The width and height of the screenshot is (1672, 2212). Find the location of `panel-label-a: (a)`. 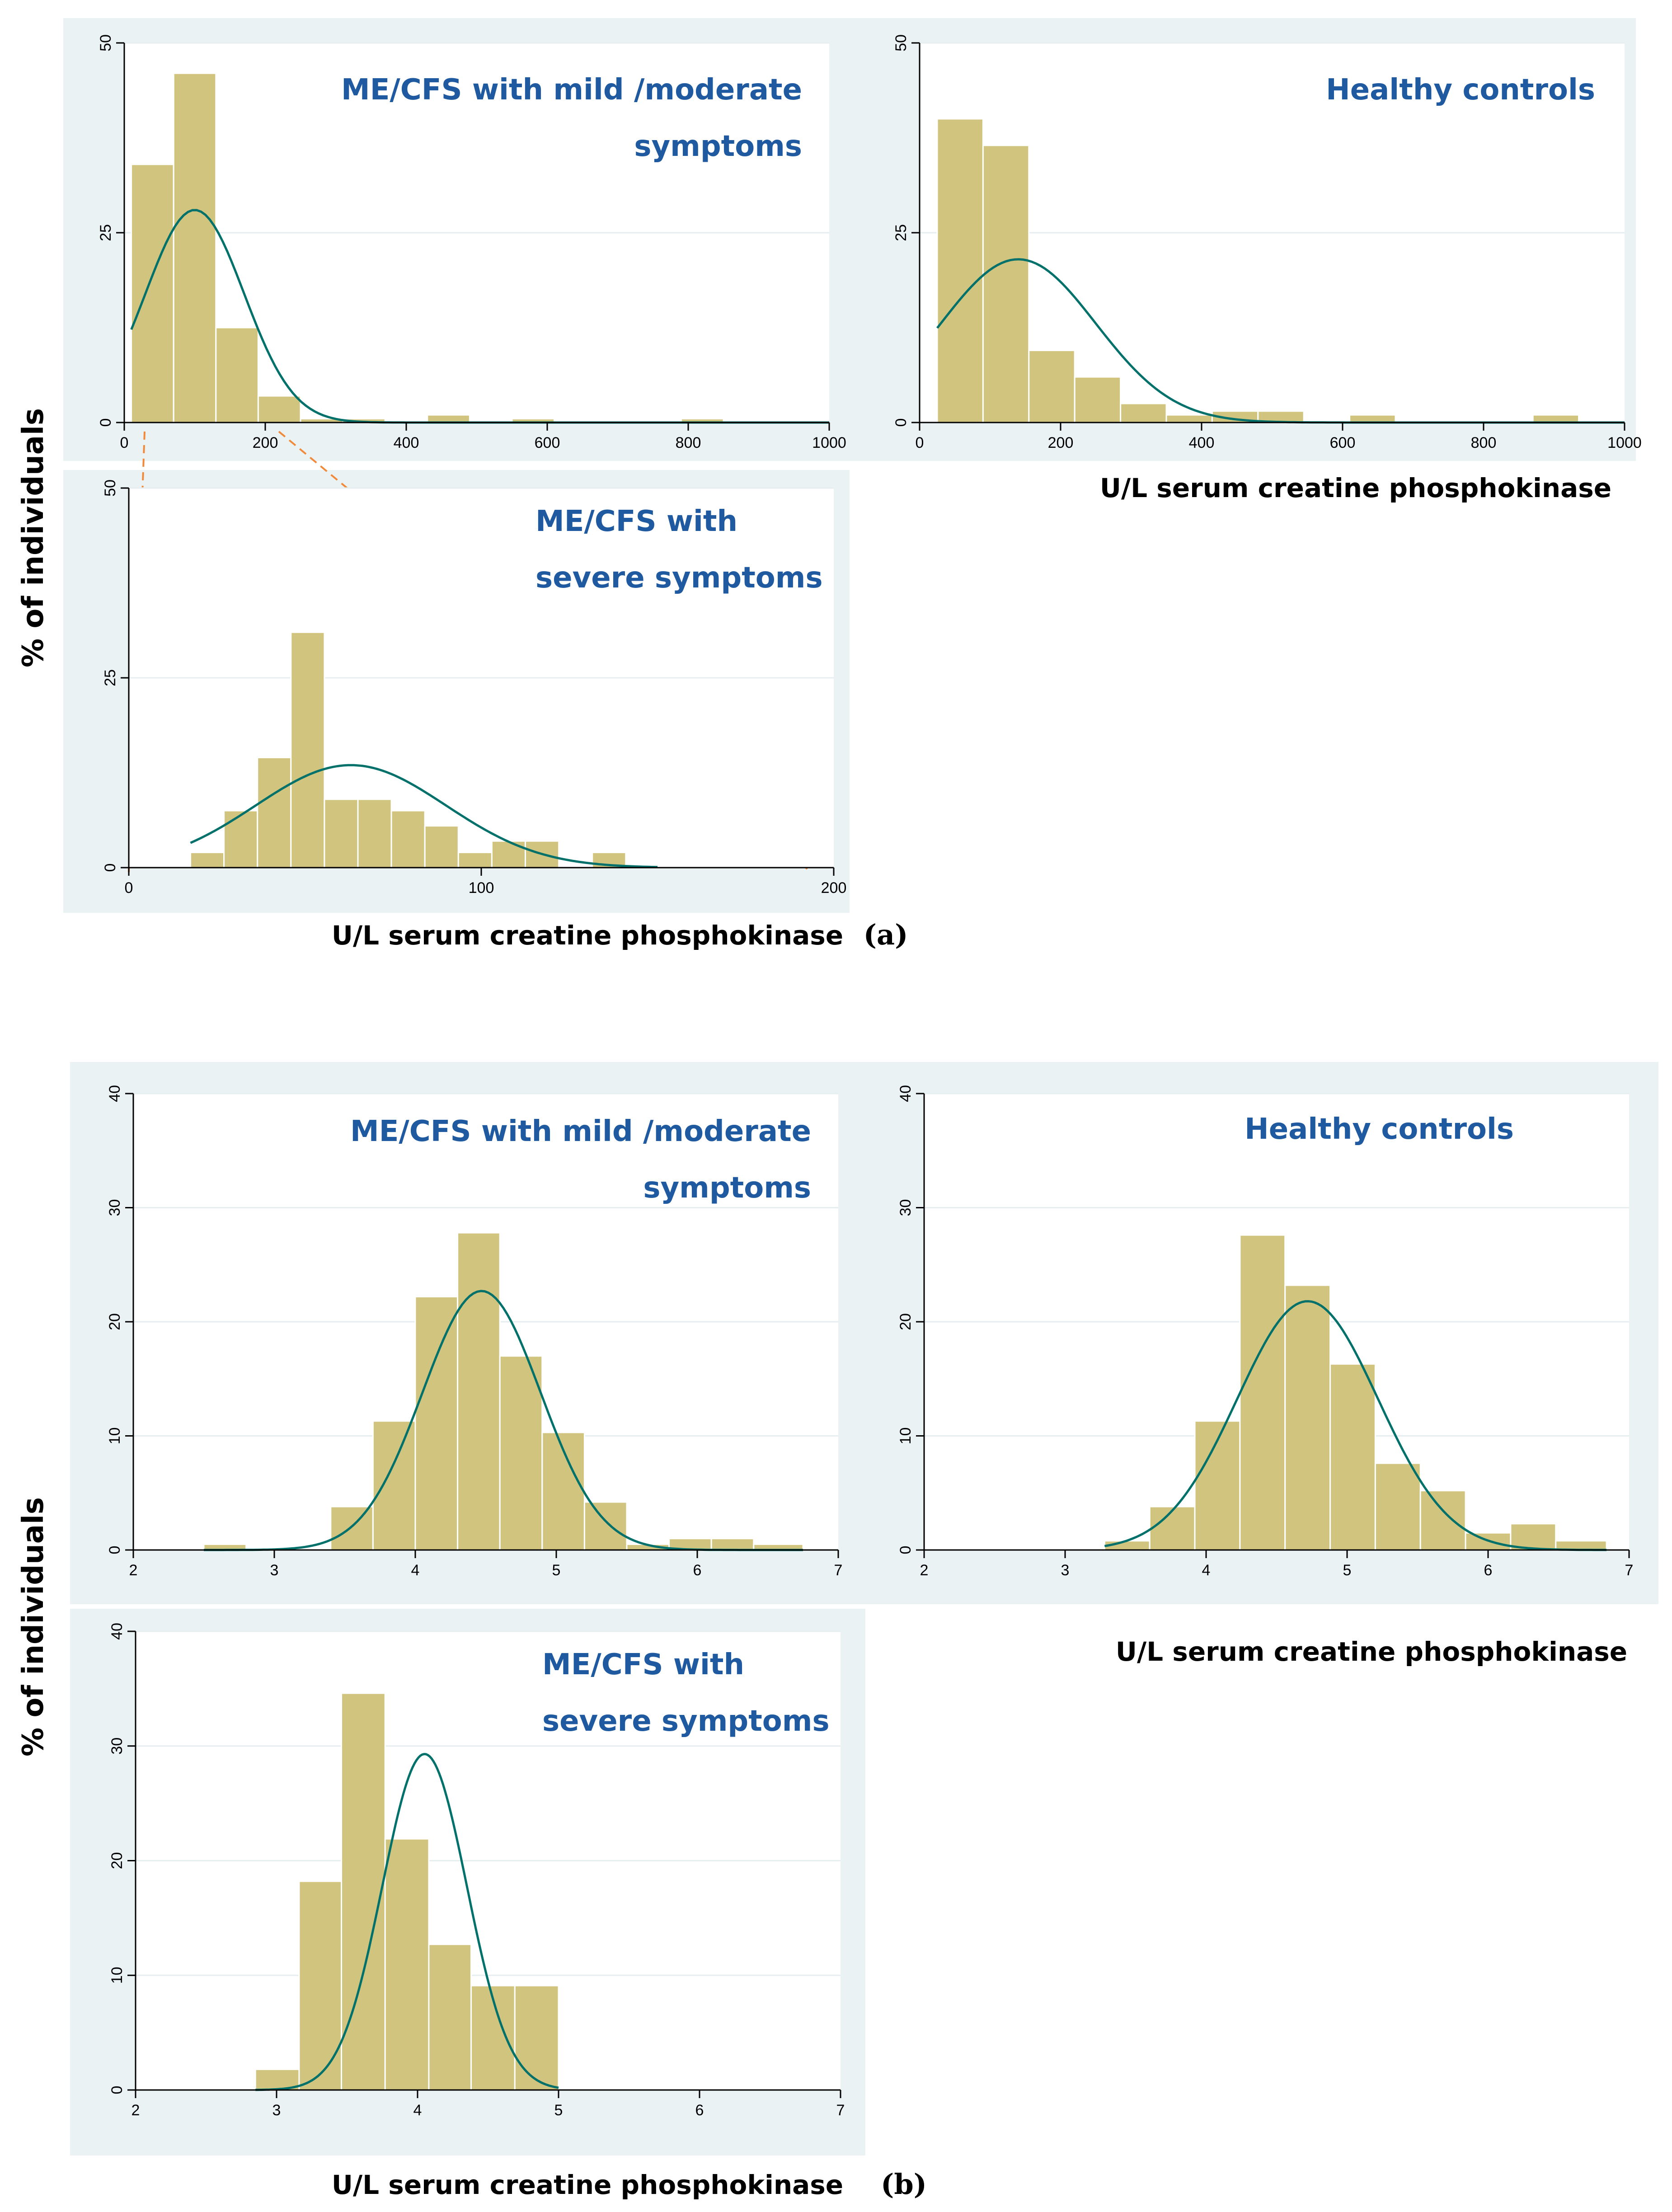

panel-label-a: (a) is located at coordinates (886, 934).